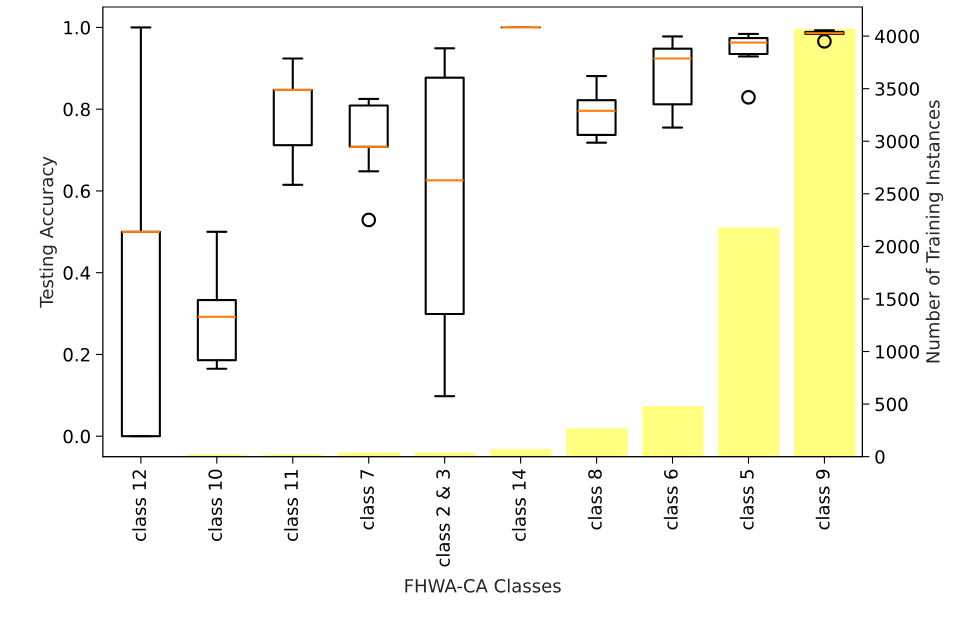 The height and width of the screenshot is (636, 980). What do you see at coordinates (897, 89) in the screenshot?
I see `y2-tick-label: 3500` at bounding box center [897, 89].